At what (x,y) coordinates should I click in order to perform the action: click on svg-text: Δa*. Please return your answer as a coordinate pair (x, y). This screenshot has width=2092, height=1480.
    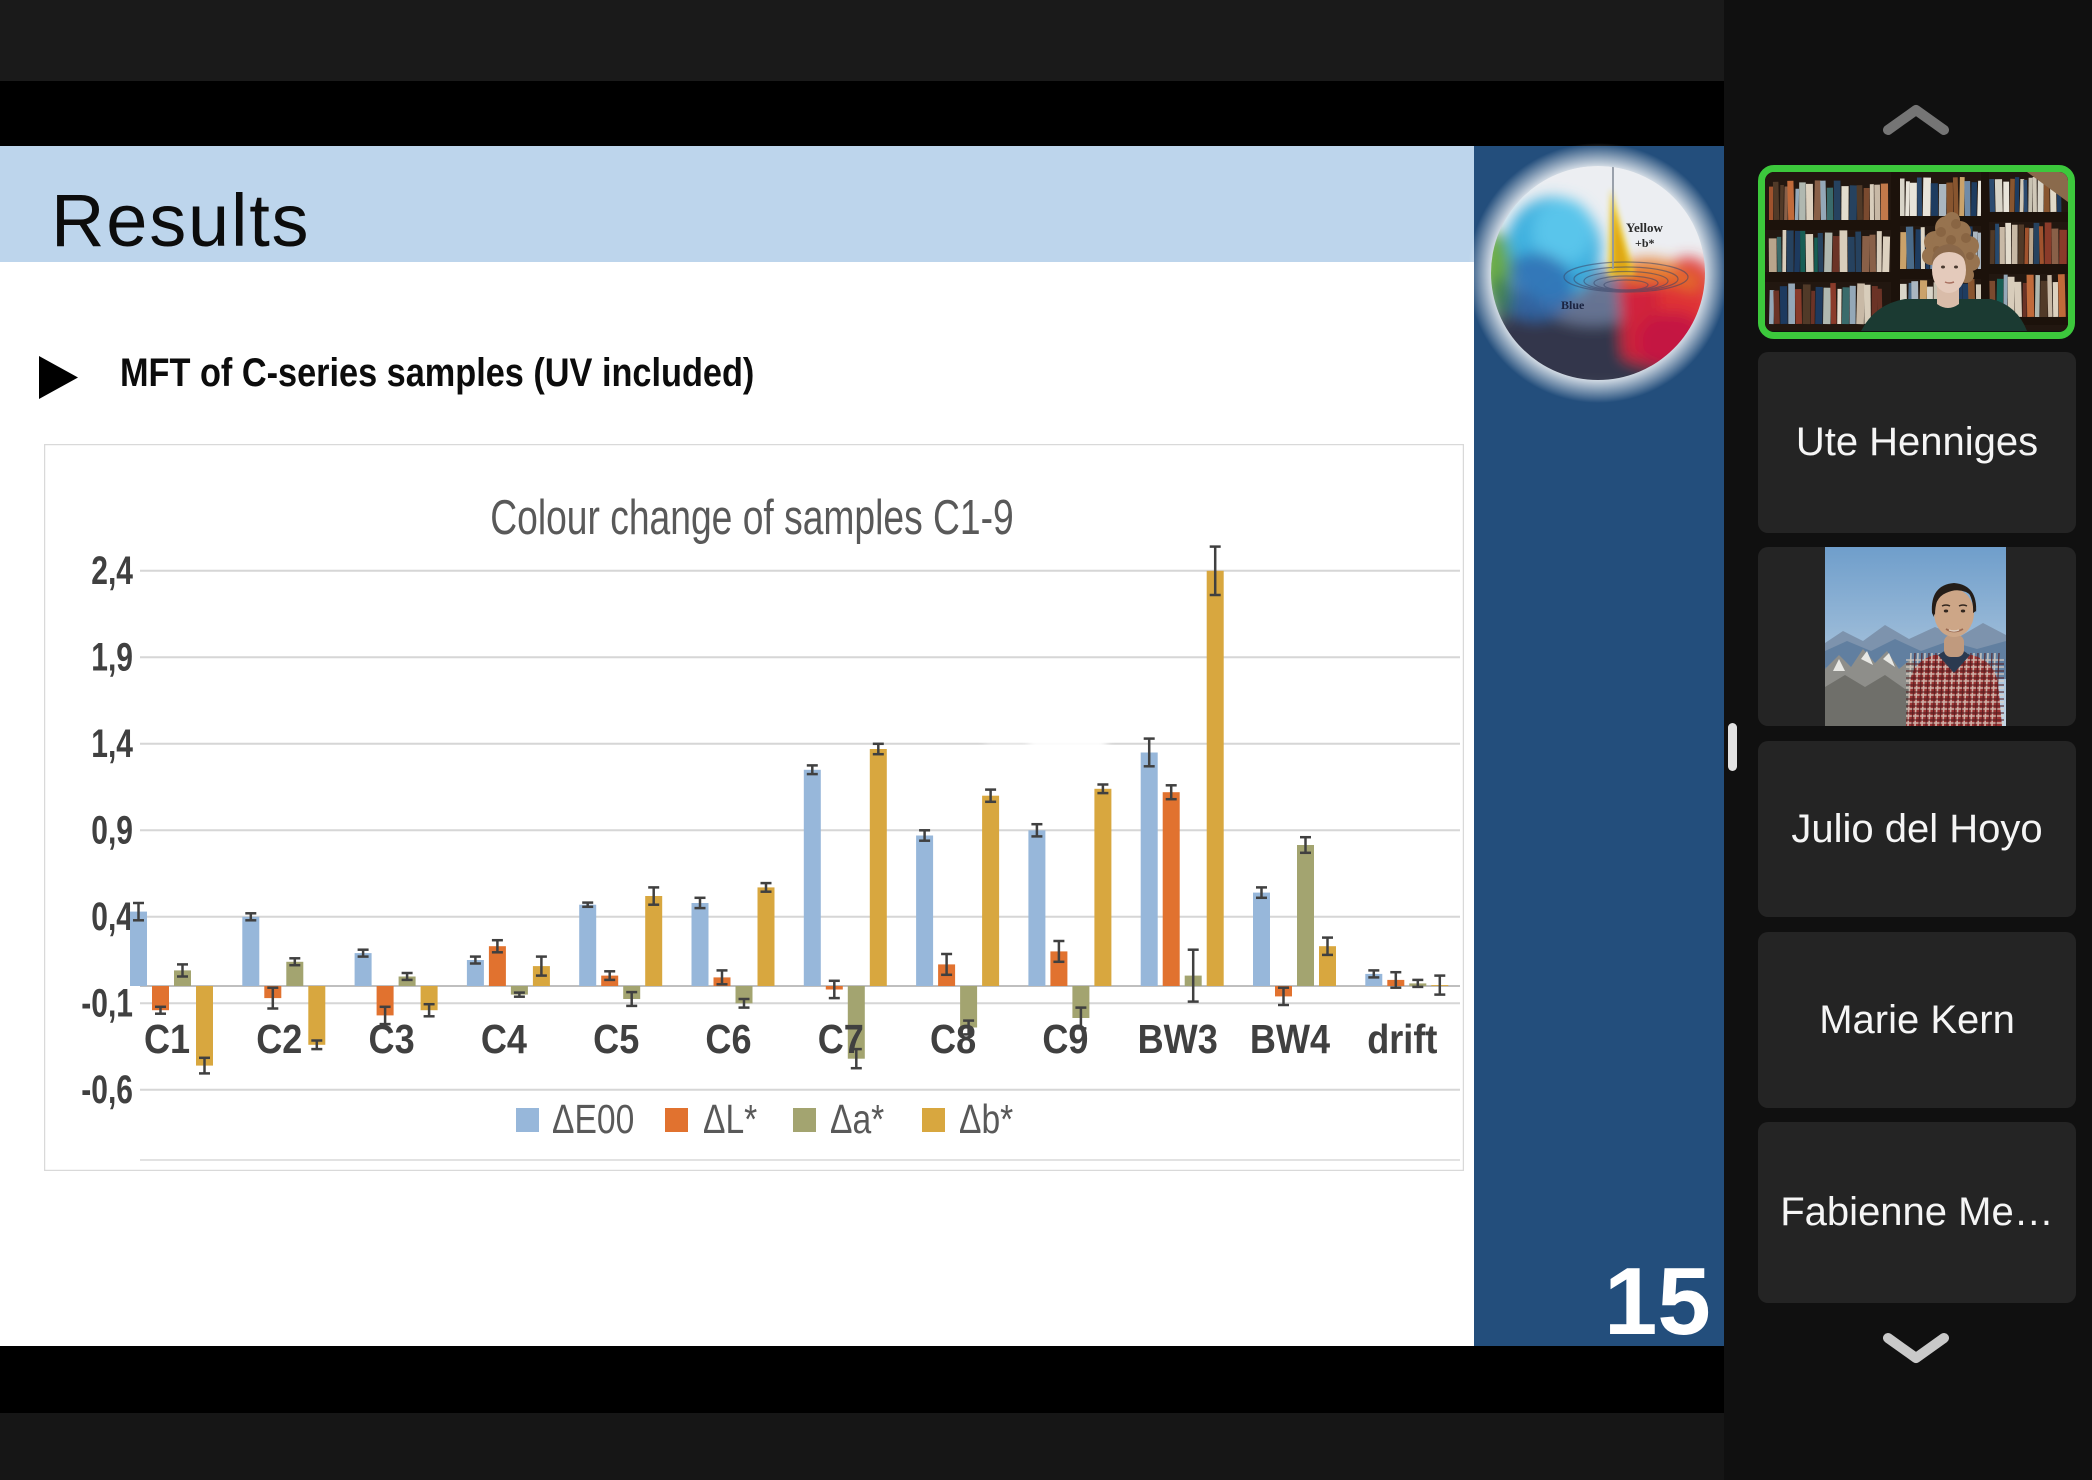
    Looking at the image, I should click on (857, 1119).